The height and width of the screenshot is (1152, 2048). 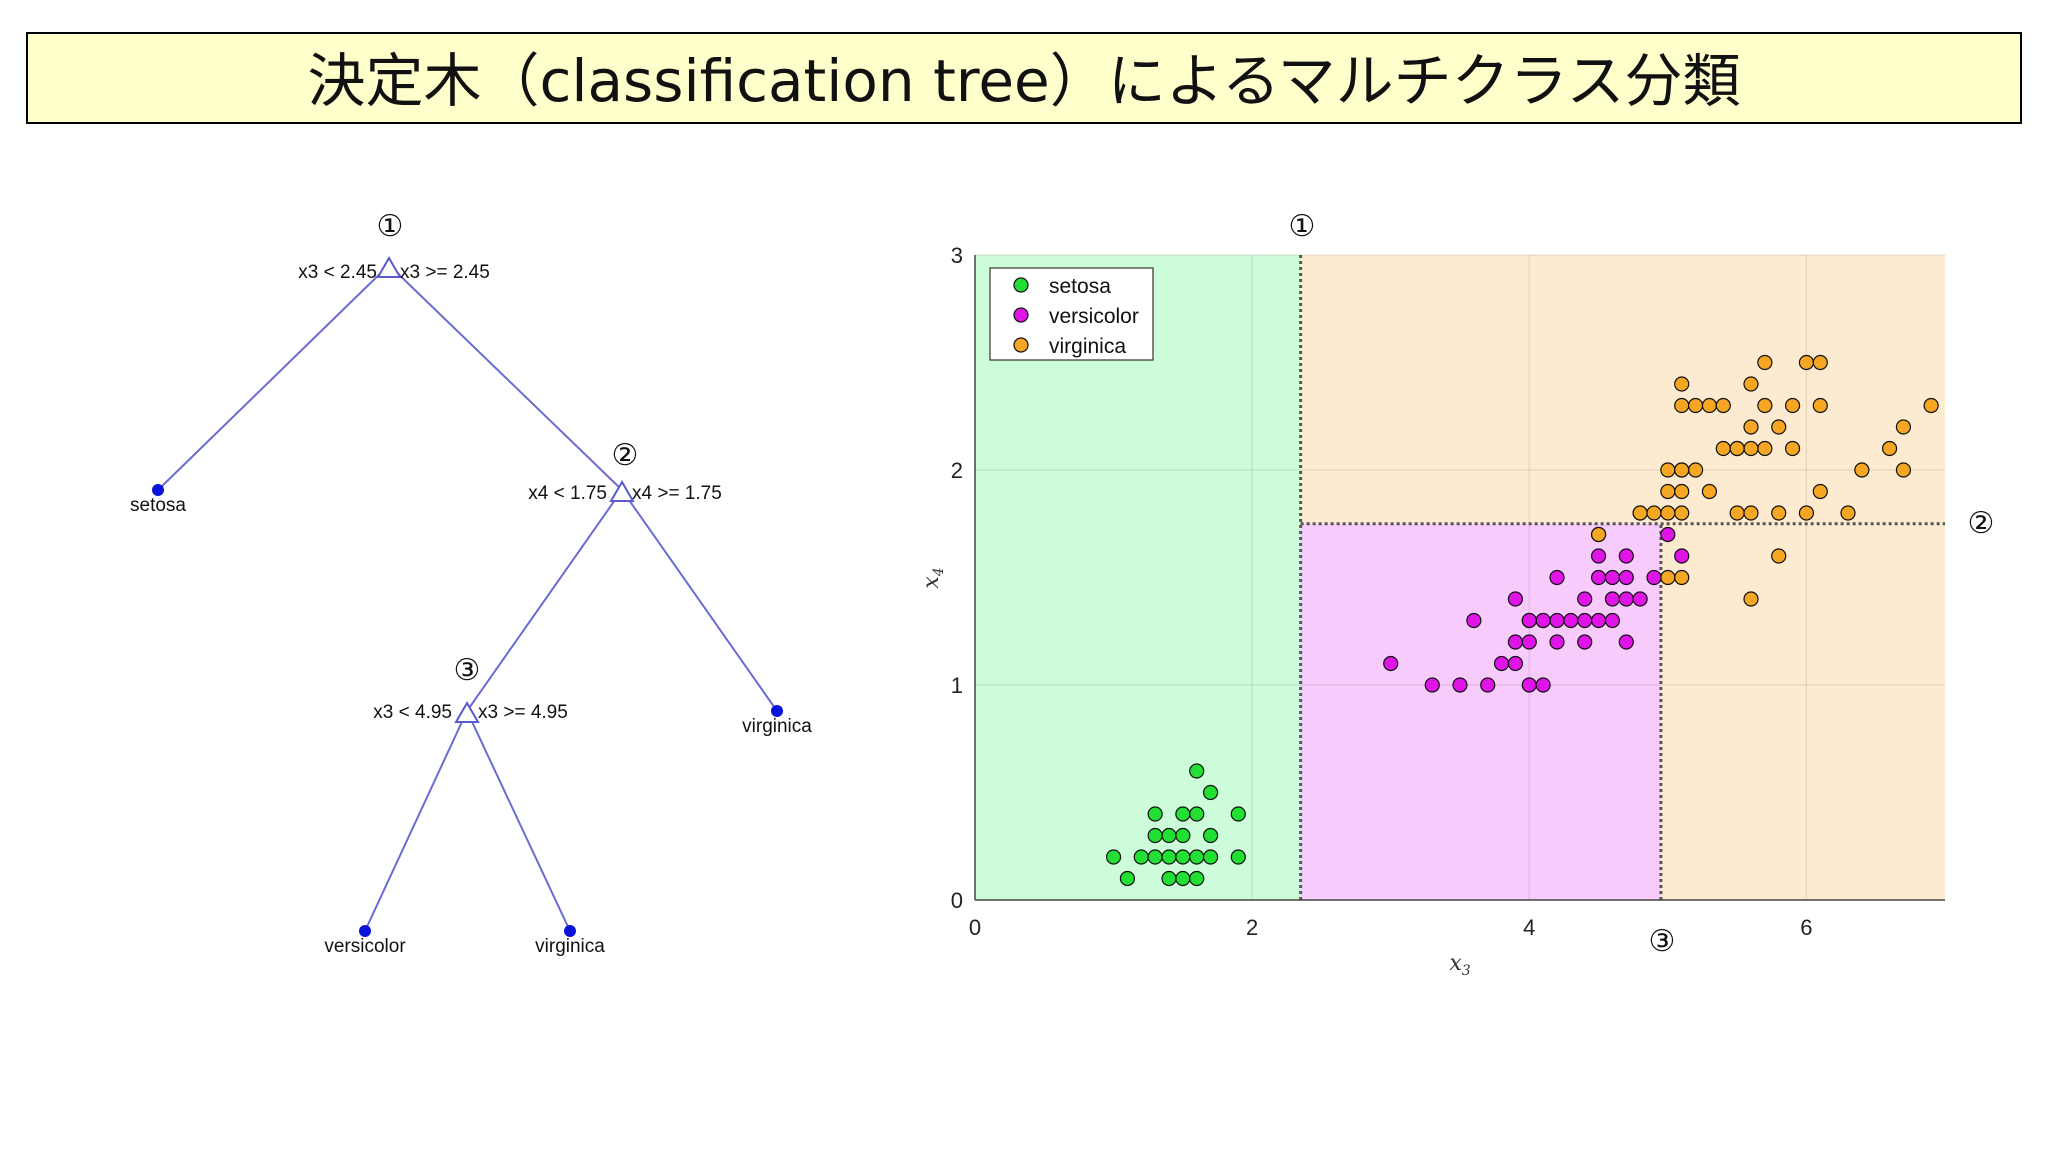 I want to click on slide-title-box: 決定木（classification tree）によるマルチクラス分類, so click(x=1024, y=78).